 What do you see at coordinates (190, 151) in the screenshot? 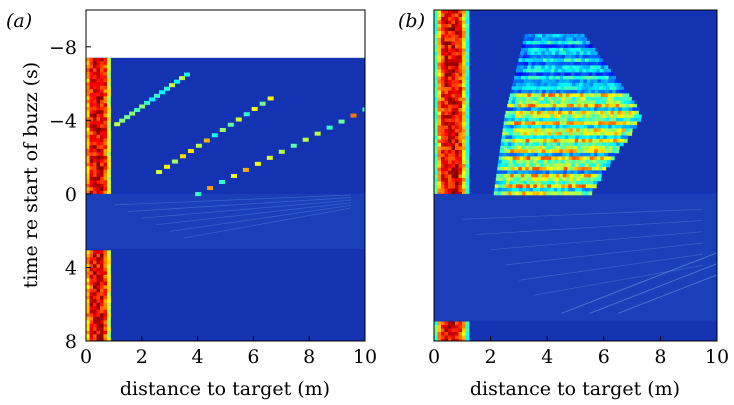
I see `echo-track-2-point` at bounding box center [190, 151].